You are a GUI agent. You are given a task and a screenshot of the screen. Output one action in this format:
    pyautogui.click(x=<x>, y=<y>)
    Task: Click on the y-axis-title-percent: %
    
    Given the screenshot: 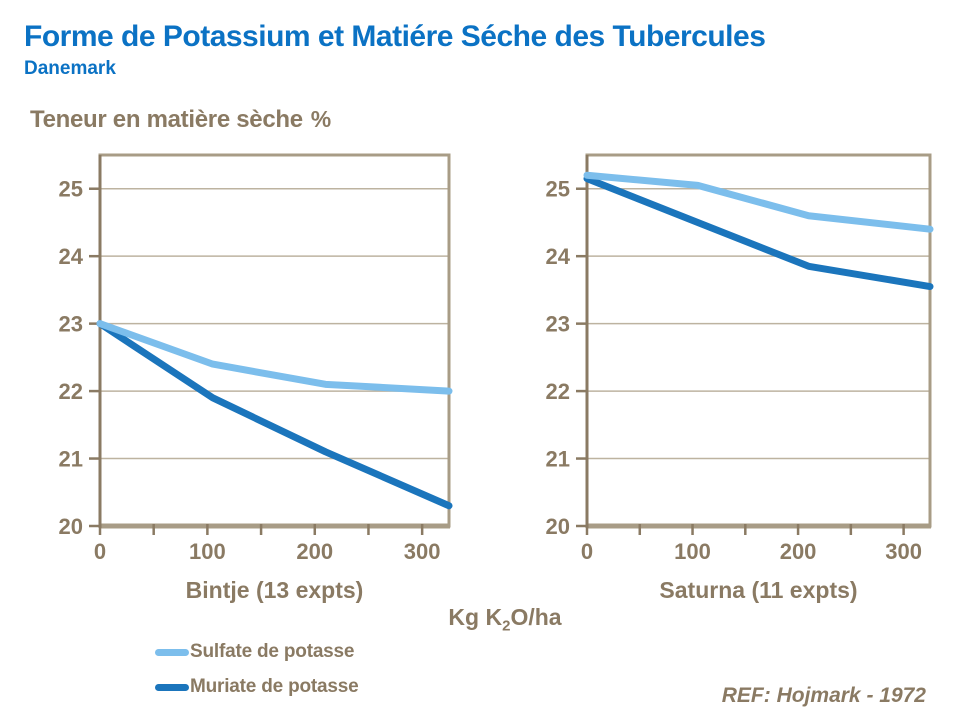 What is the action you would take?
    pyautogui.click(x=320, y=119)
    